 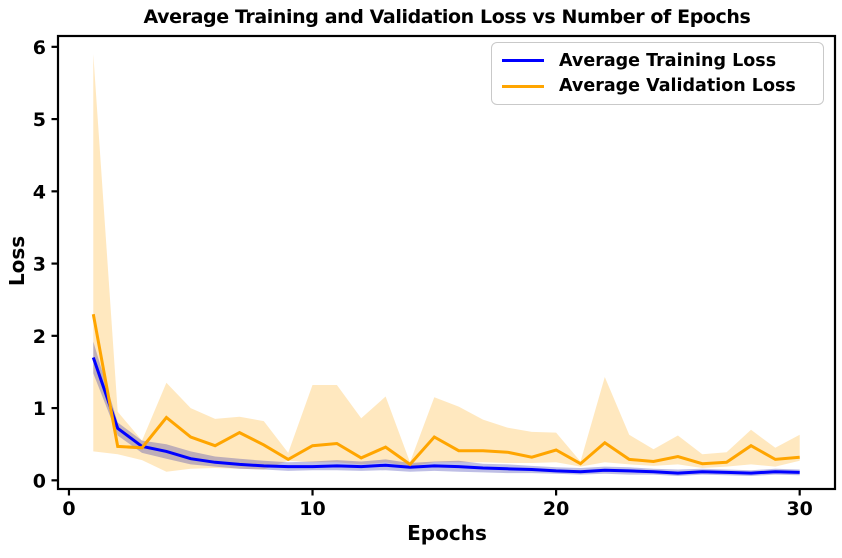 I want to click on x-axis-label: Epochs, so click(x=447, y=533).